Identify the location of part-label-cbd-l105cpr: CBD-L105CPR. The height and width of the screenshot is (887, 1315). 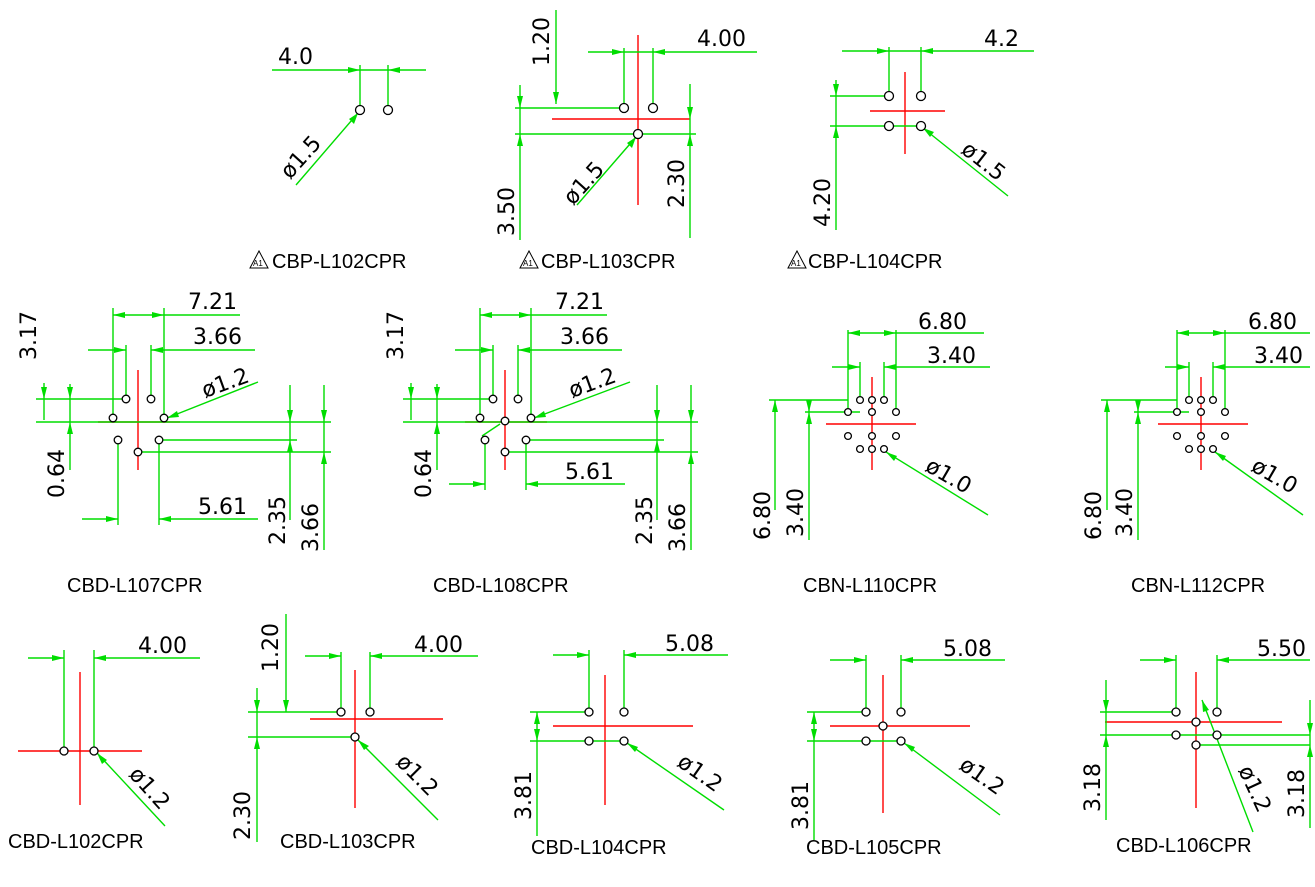
(874, 848).